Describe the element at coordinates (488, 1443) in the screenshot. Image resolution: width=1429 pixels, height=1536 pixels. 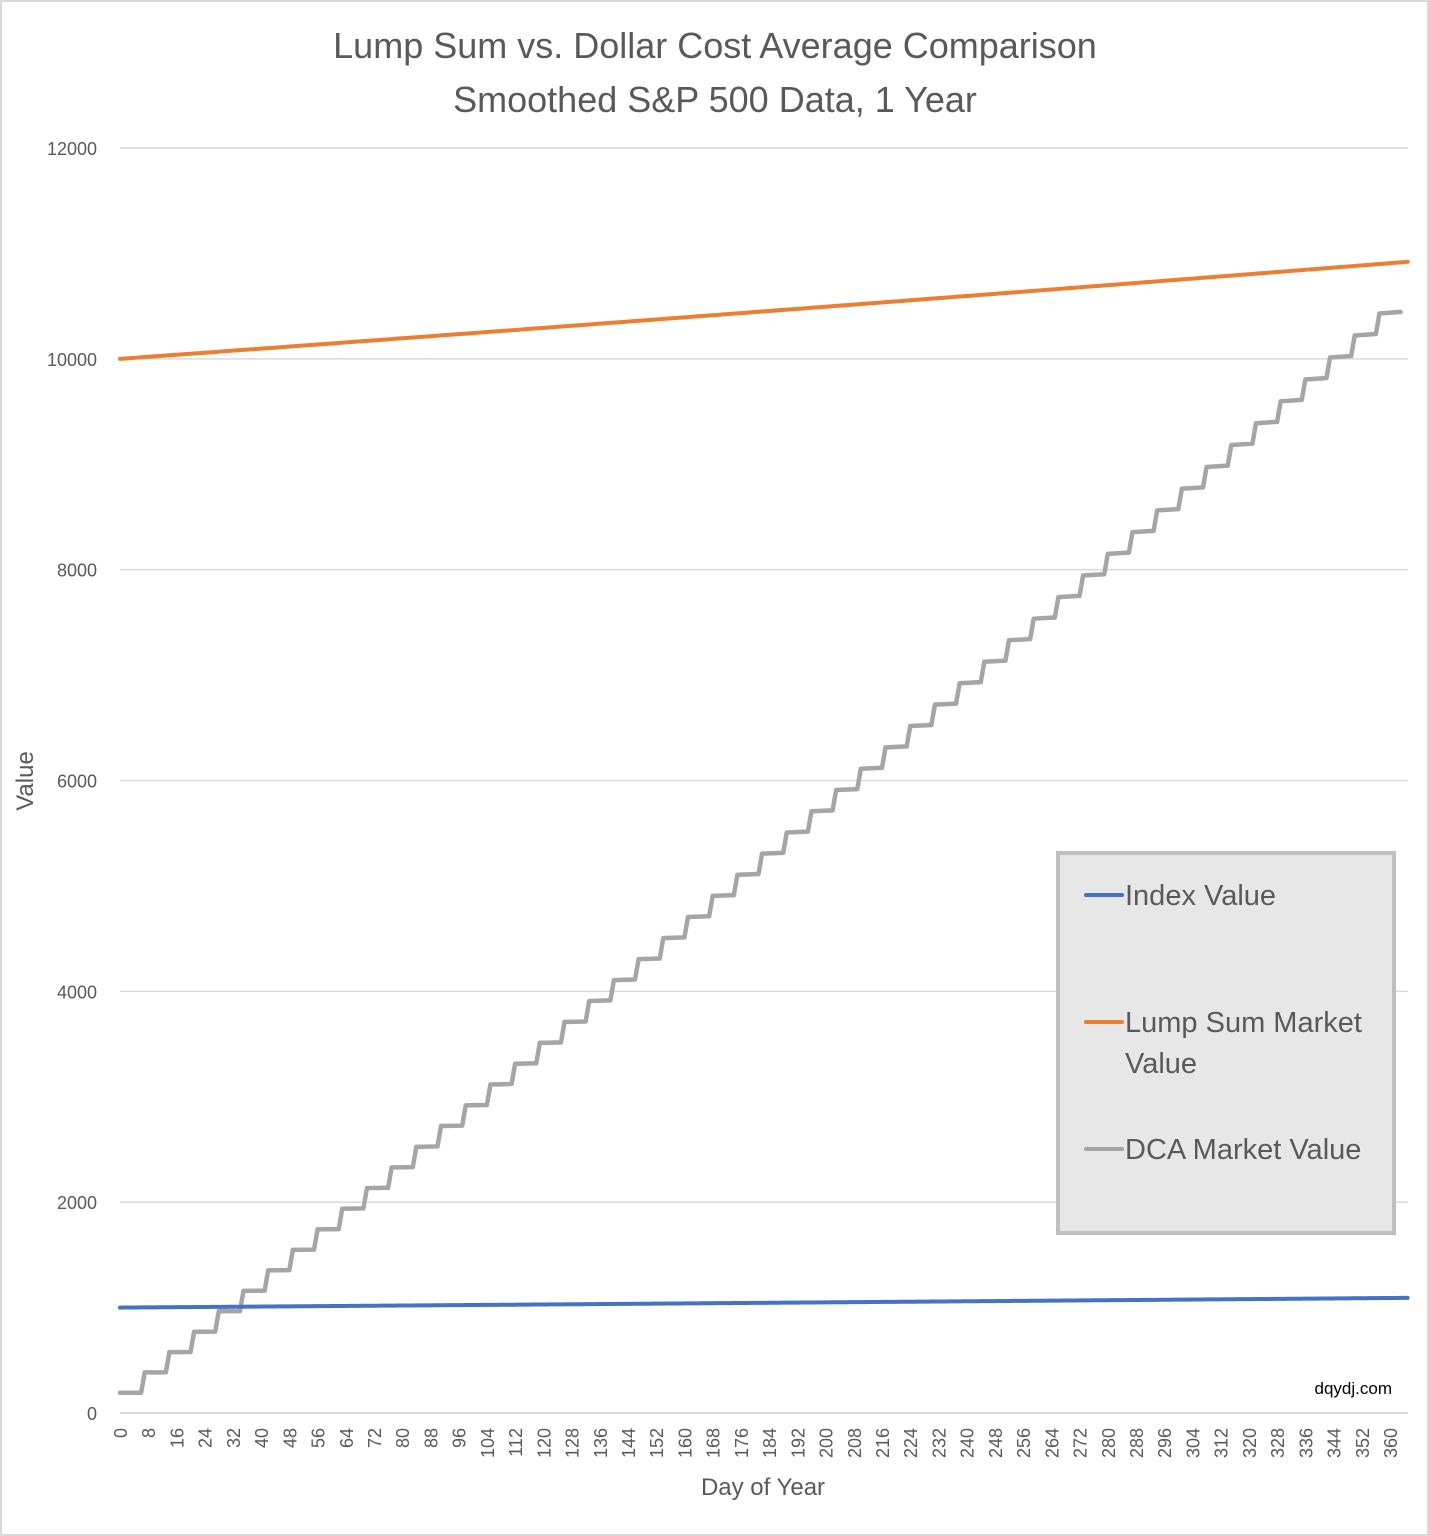
I see `x-tick-label: 104` at that location.